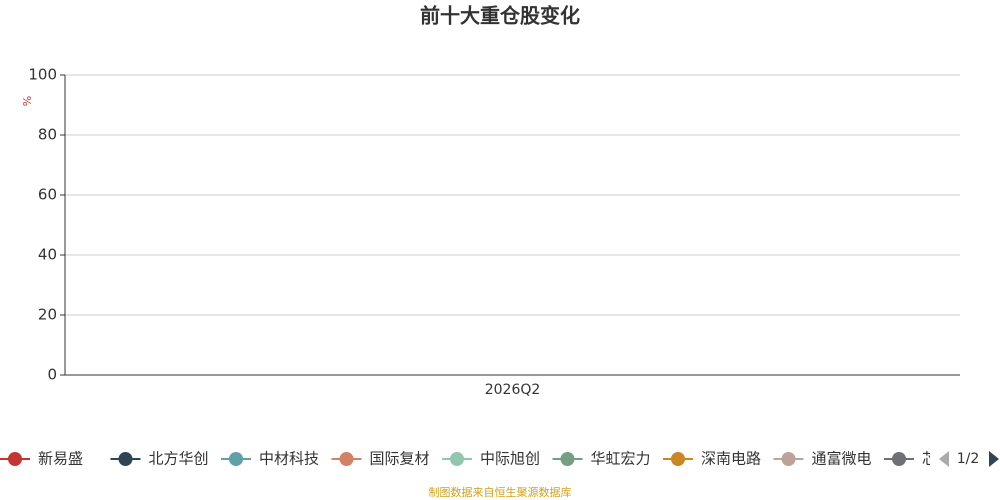 This screenshot has height=500, width=1000. What do you see at coordinates (52, 375) in the screenshot?
I see `y-tick-label: 0` at bounding box center [52, 375].